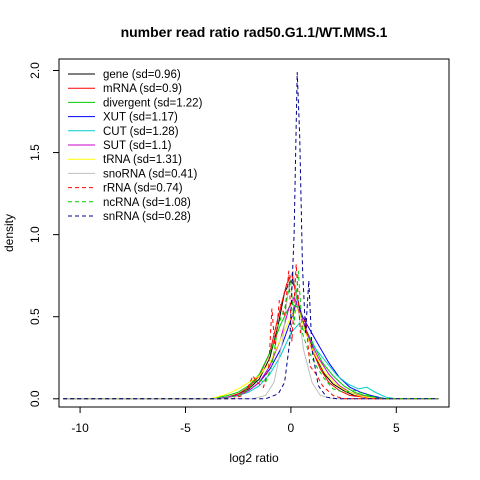 The image size is (480, 480). Describe the element at coordinates (147, 217) in the screenshot. I see `legend-label: snRNA (sd=0.28)` at that location.